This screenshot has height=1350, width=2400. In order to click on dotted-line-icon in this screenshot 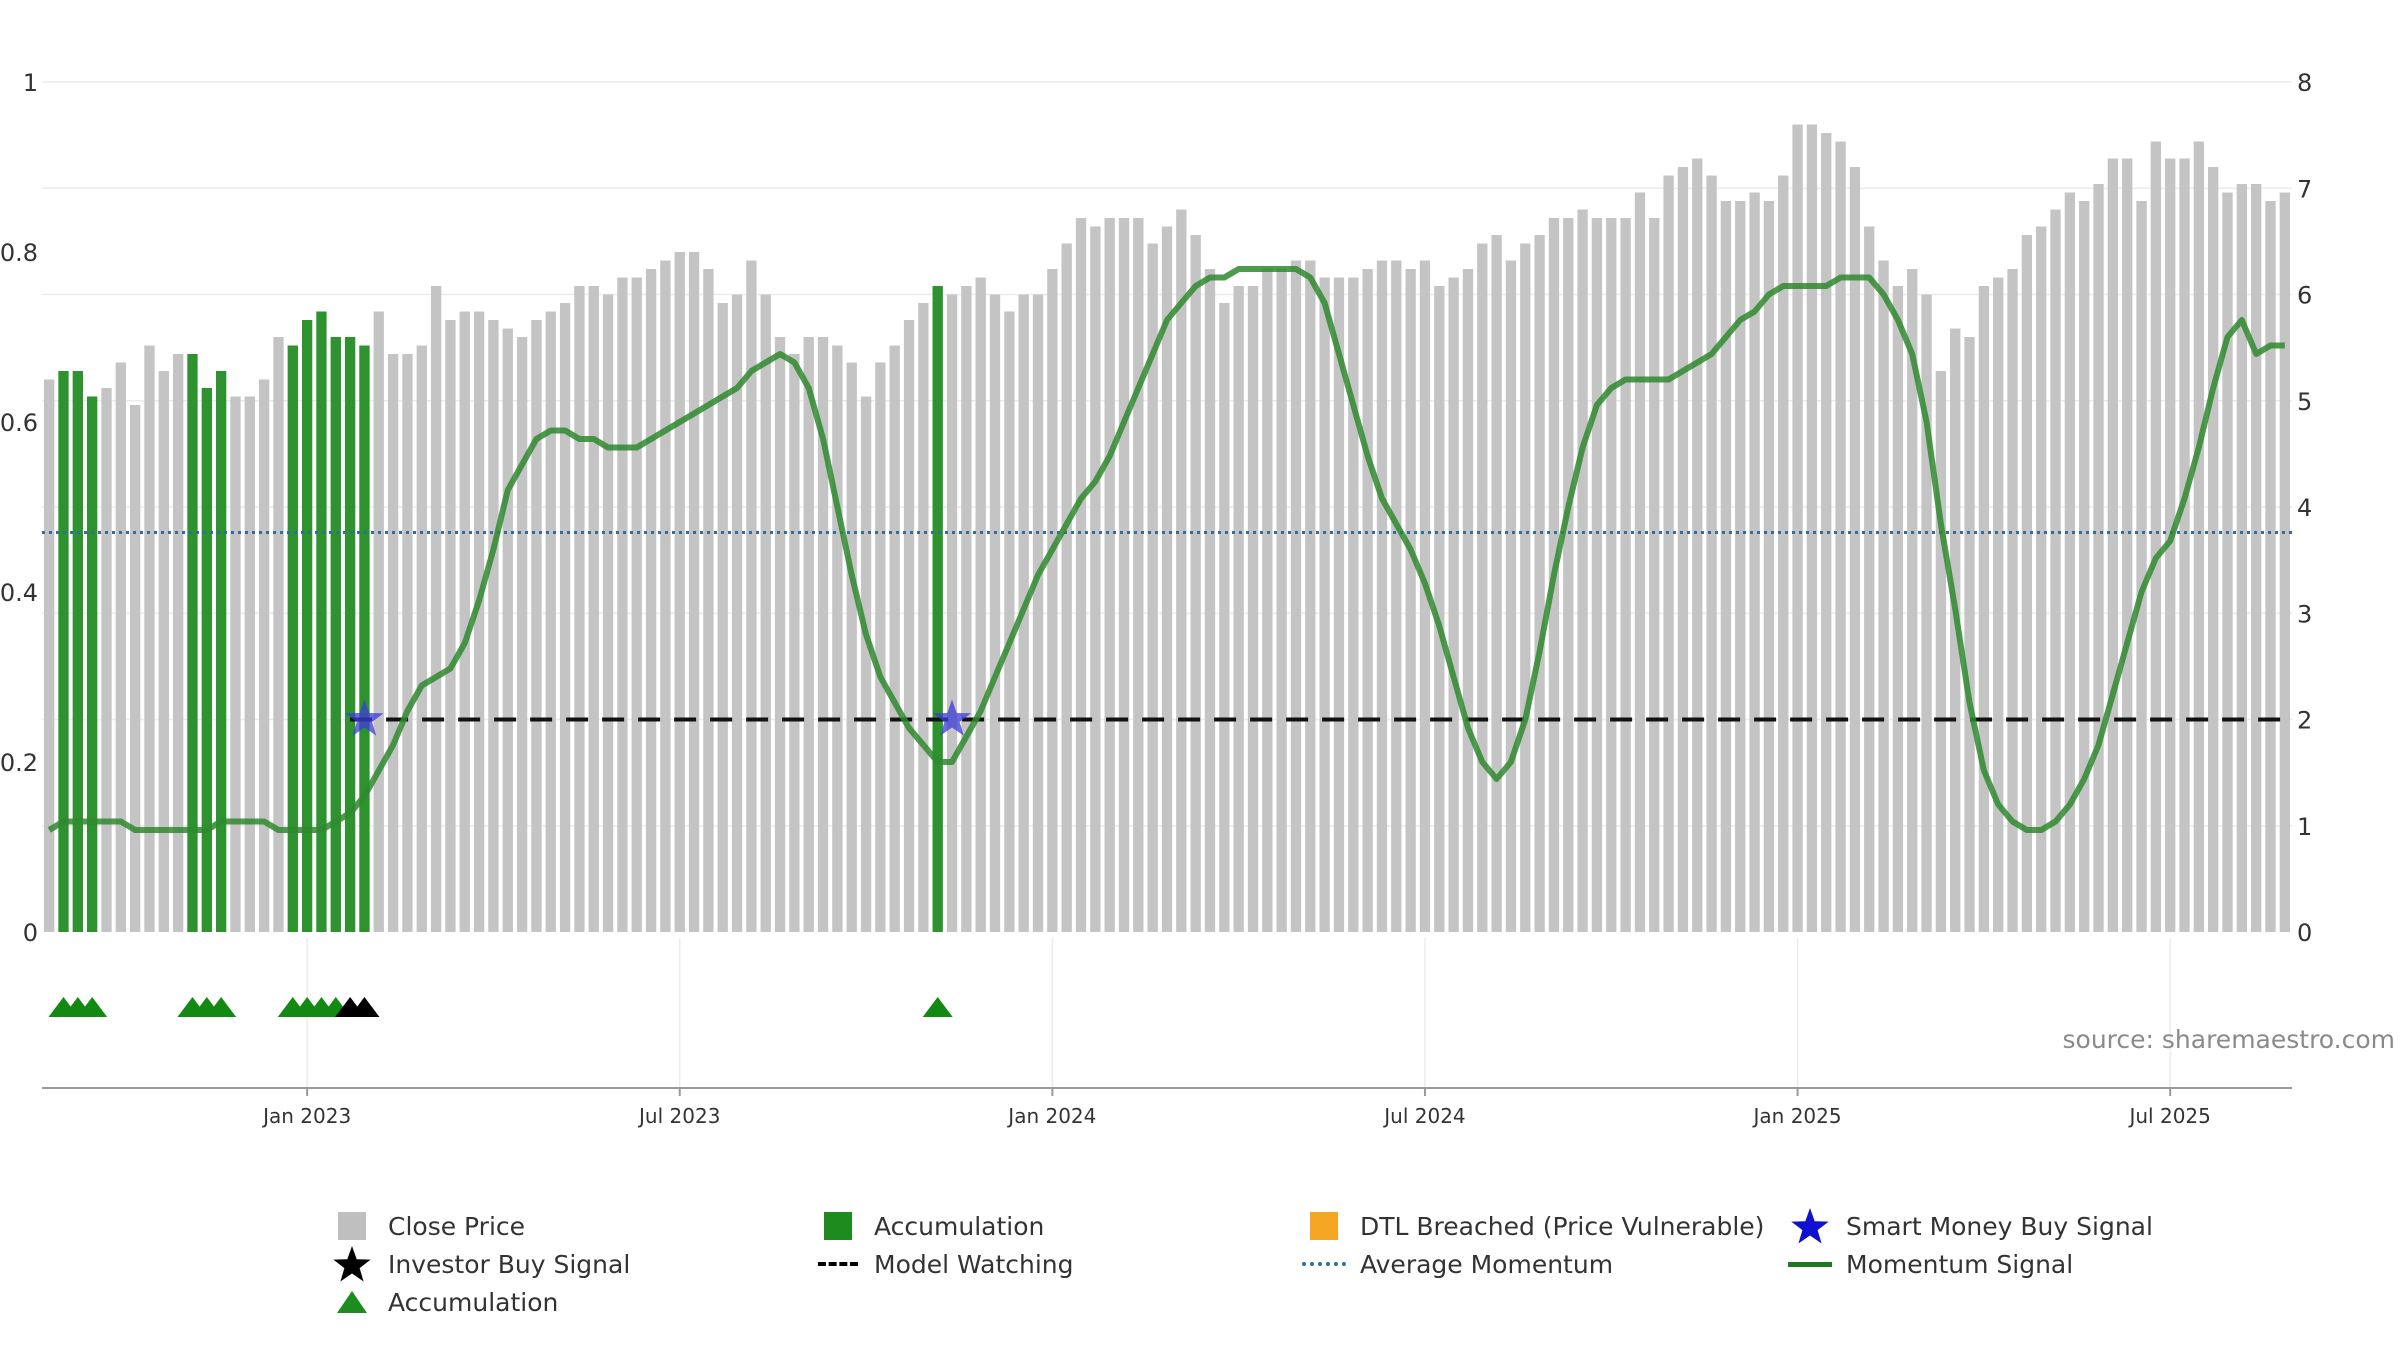, I will do `click(1324, 1264)`.